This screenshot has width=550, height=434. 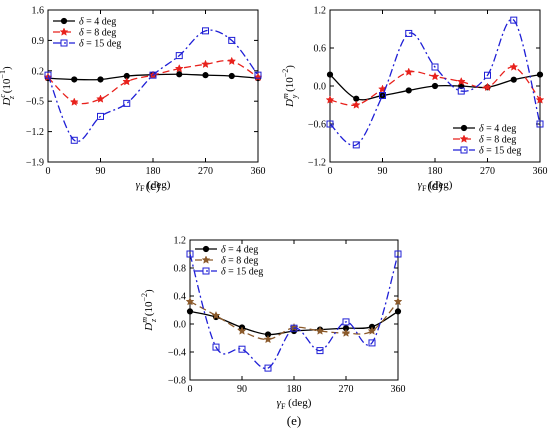 I want to click on x-tick-label: 90, so click(x=242, y=389).